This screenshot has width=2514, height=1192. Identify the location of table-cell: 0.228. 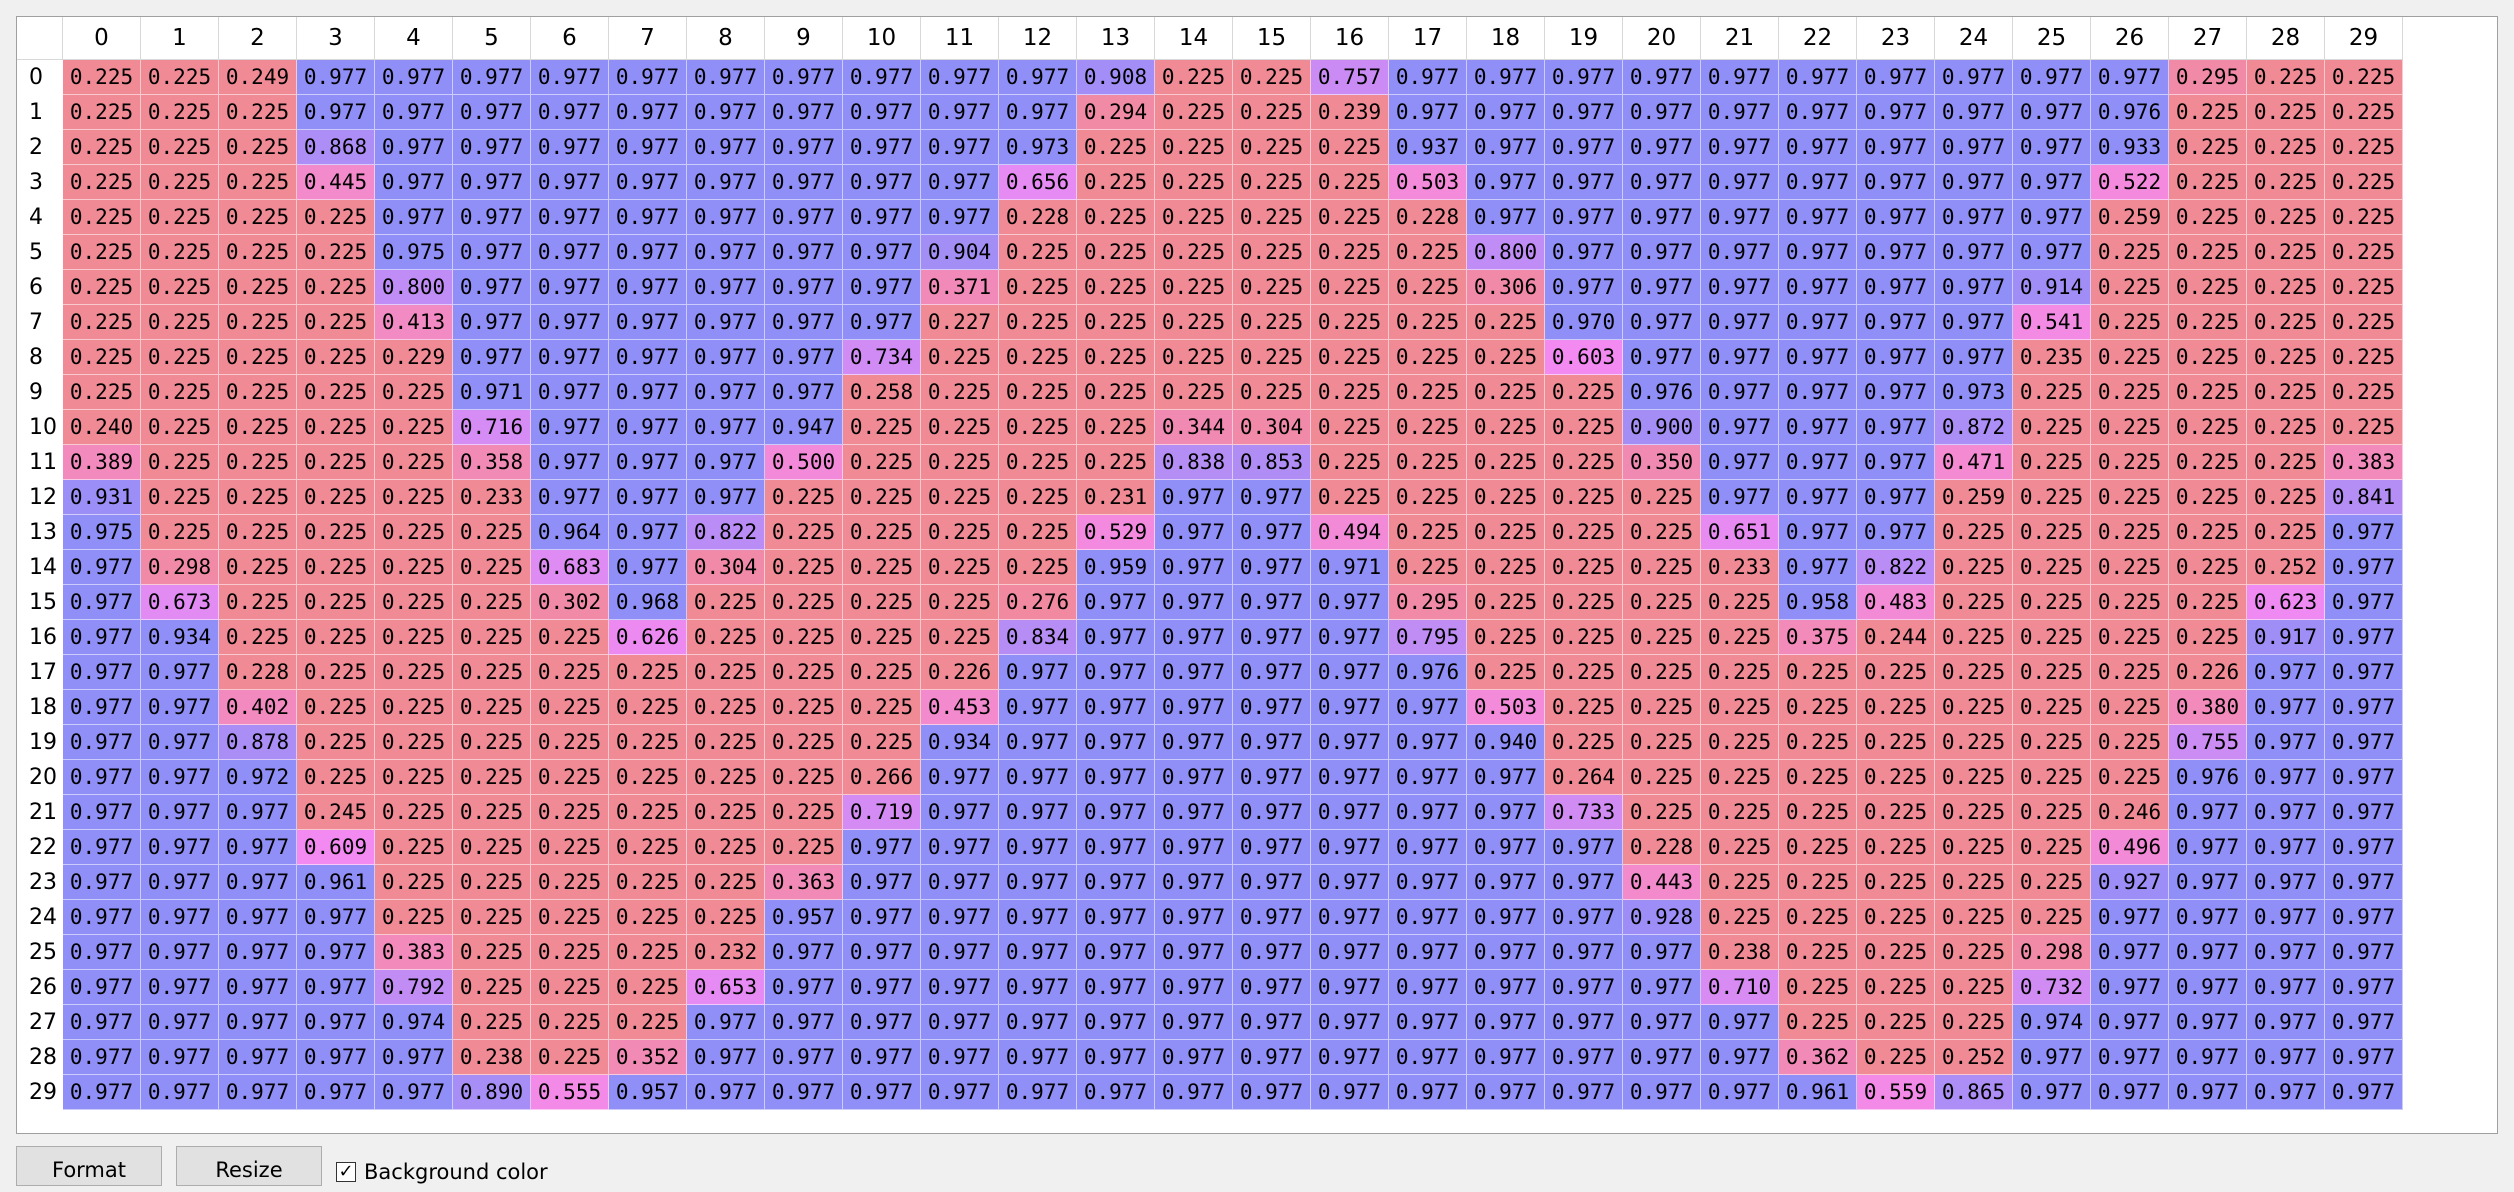
(258, 672).